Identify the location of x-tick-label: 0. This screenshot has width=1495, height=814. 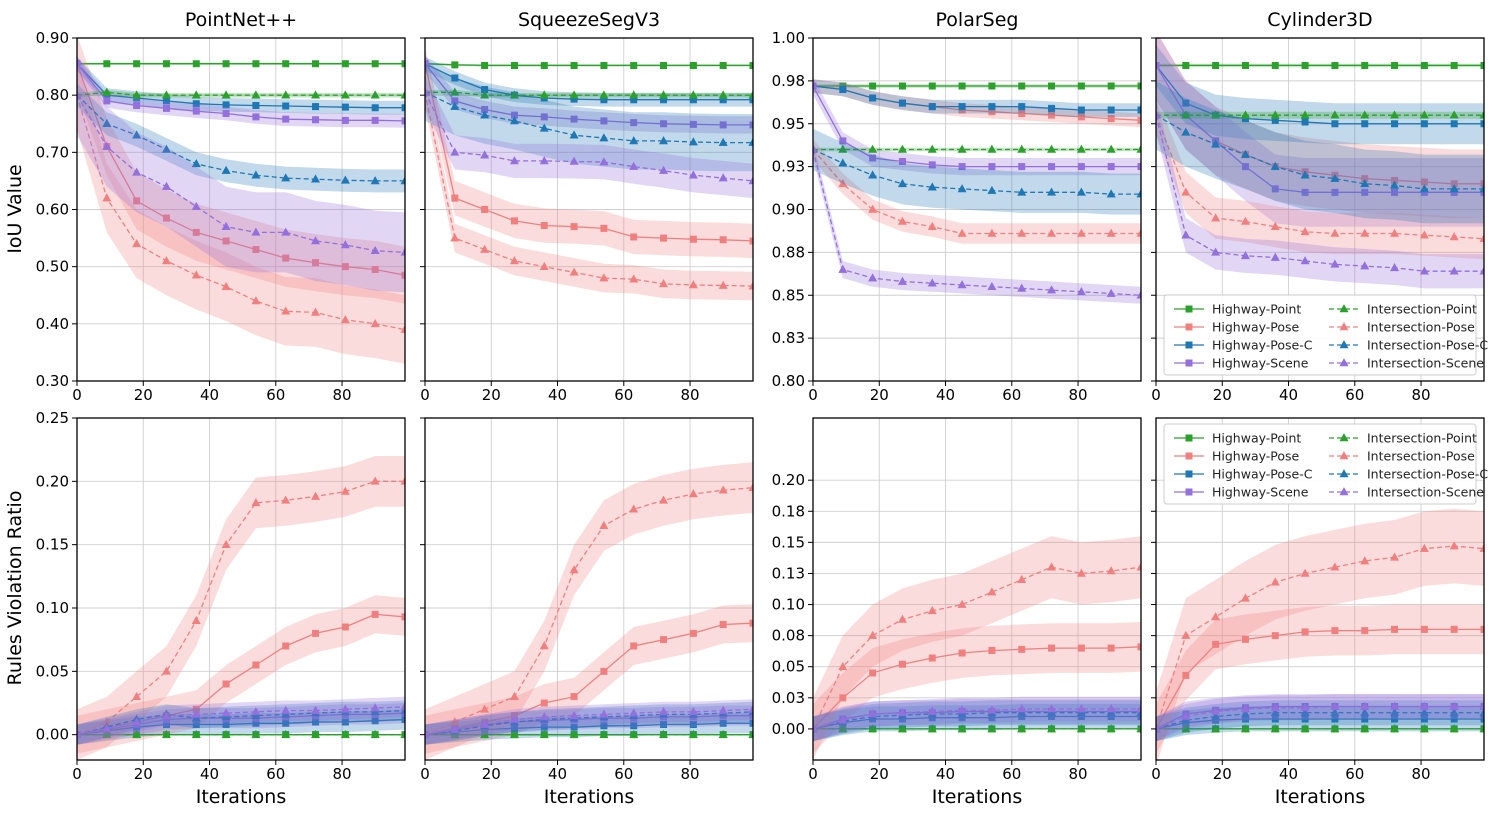
(813, 774).